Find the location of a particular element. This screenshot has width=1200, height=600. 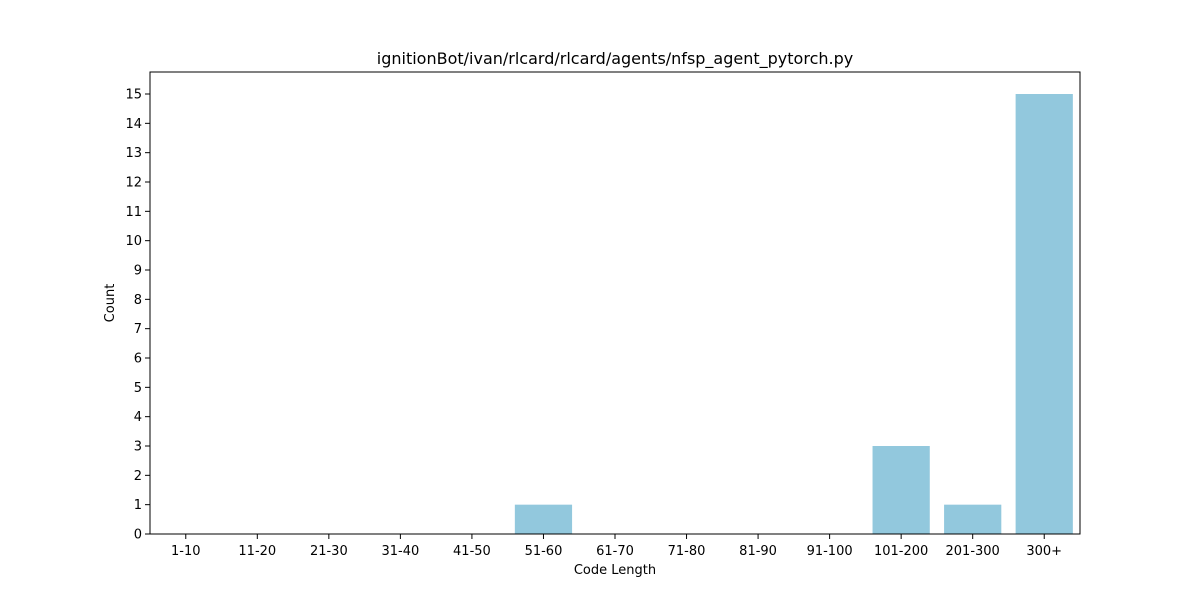

x-tick-label: 201-300 is located at coordinates (973, 551).